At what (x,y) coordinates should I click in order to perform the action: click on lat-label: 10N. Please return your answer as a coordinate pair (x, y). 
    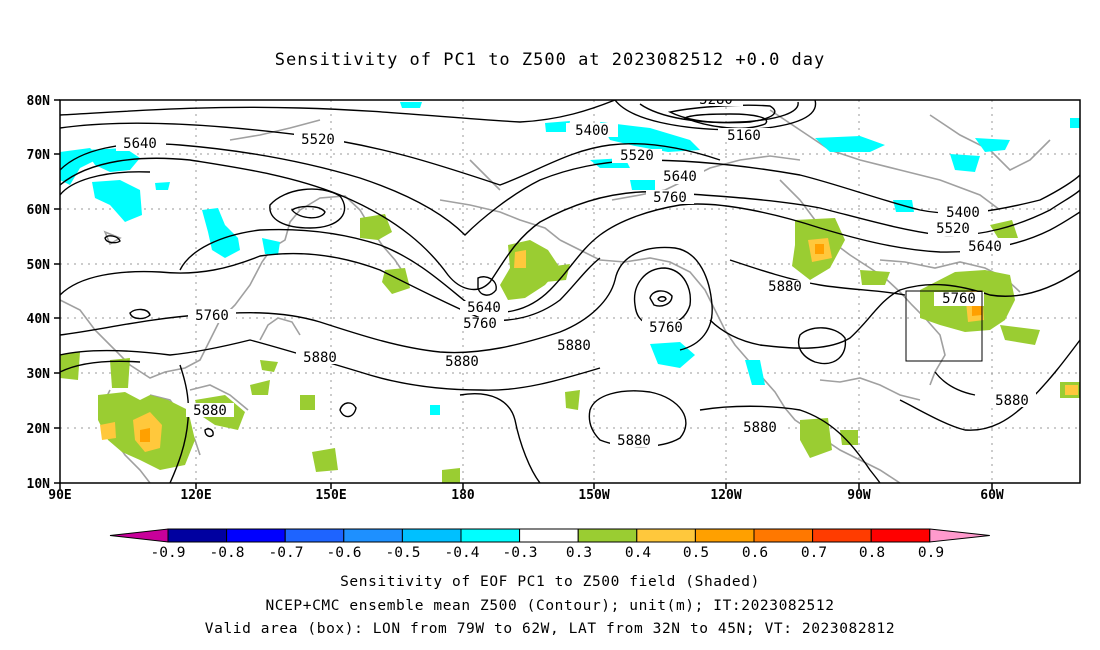
    Looking at the image, I should click on (39, 484).